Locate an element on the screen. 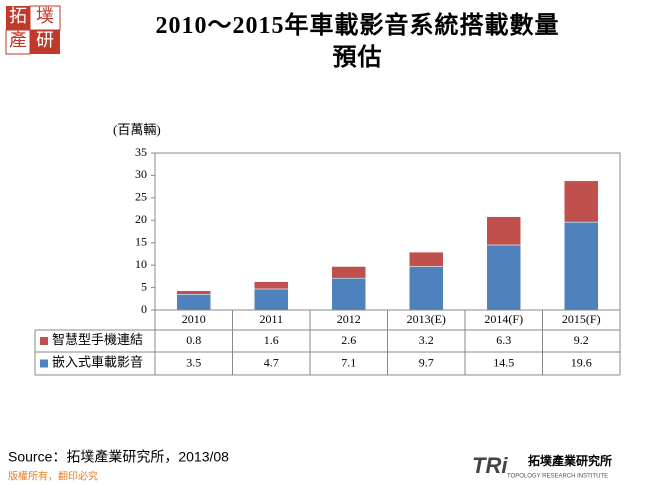 Image resolution: width=650 pixels, height=485 pixels. table-value: 7.1 is located at coordinates (348, 362).